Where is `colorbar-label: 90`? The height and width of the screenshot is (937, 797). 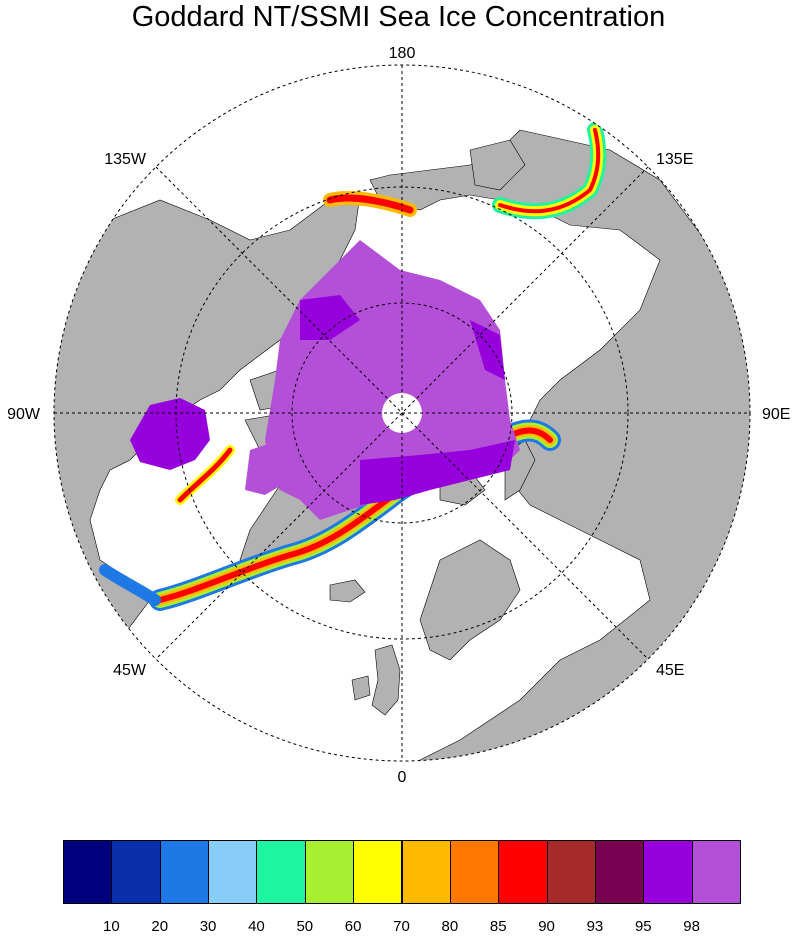
colorbar-label: 90 is located at coordinates (546, 926).